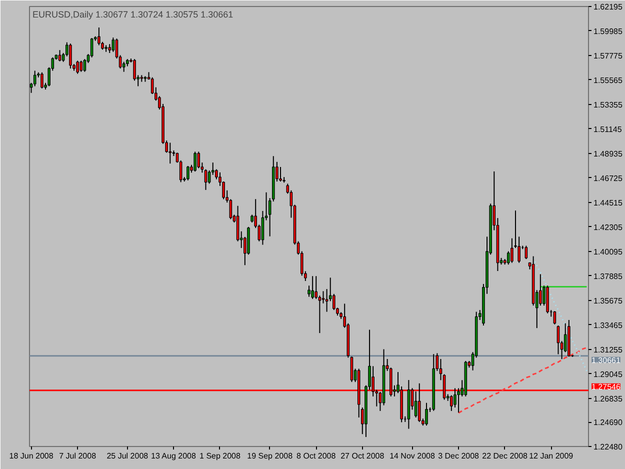 This screenshot has width=625, height=469. What do you see at coordinates (31, 456) in the screenshot?
I see `x-tick-label: 18 Jun 2008` at bounding box center [31, 456].